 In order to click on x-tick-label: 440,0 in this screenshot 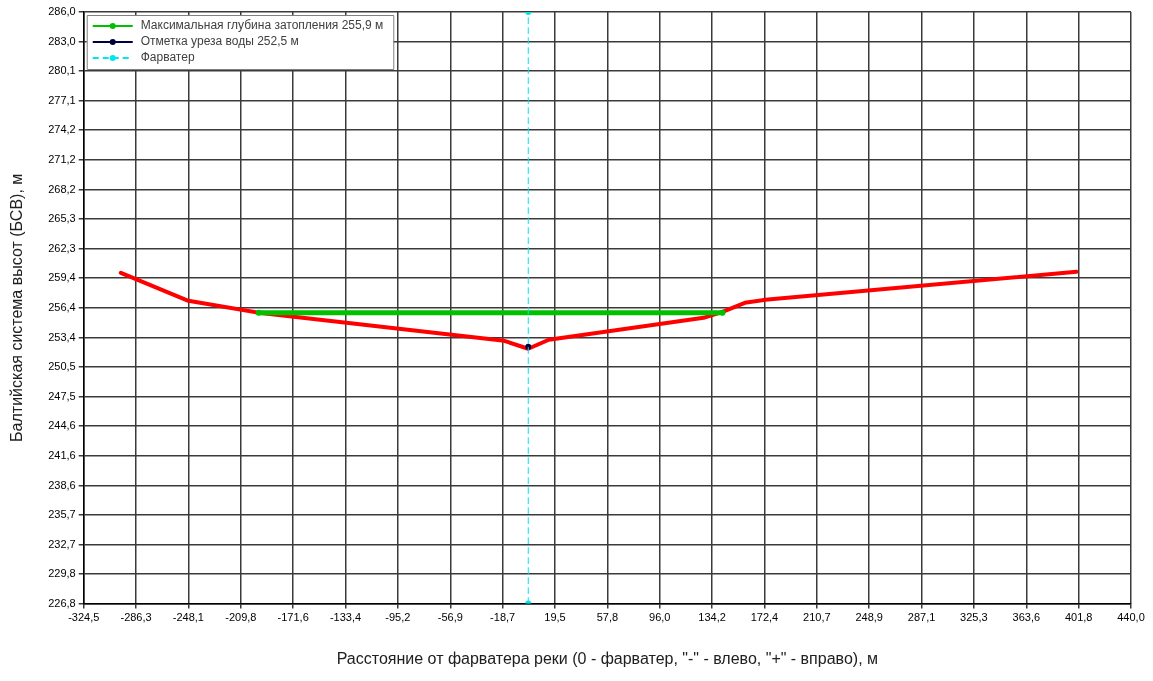, I will do `click(1131, 617)`.